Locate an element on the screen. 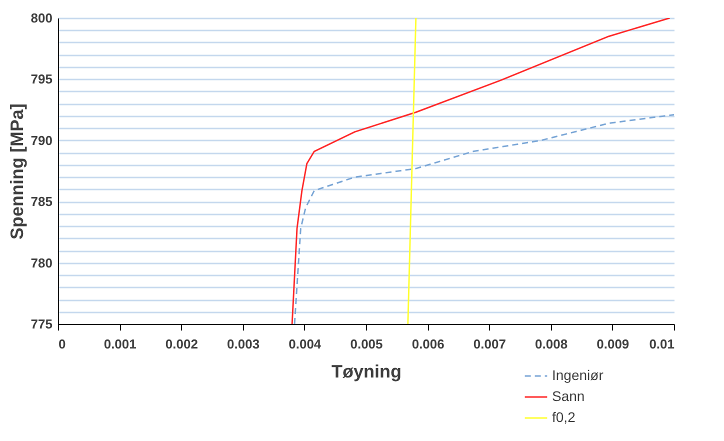  x-tick-label: 0.003 is located at coordinates (243, 344).